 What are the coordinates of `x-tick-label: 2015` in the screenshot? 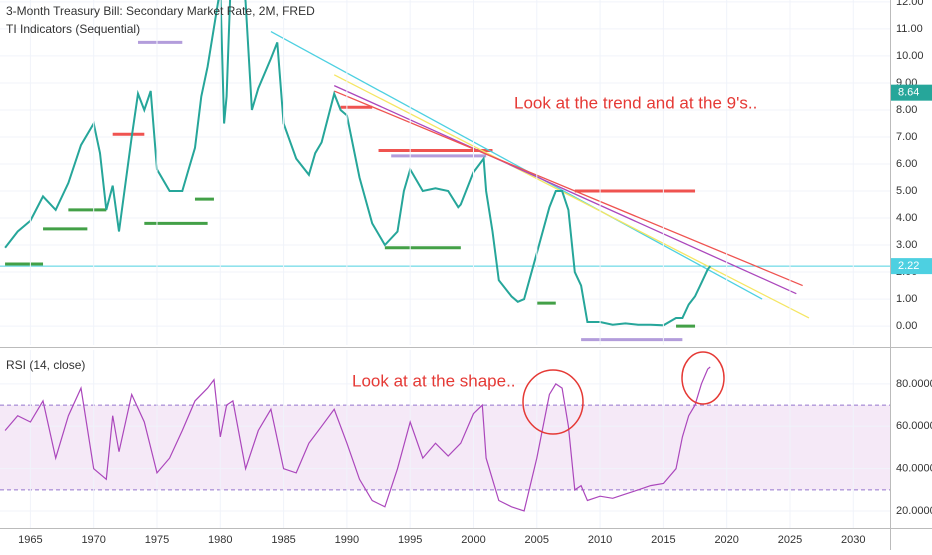 It's located at (663, 540).